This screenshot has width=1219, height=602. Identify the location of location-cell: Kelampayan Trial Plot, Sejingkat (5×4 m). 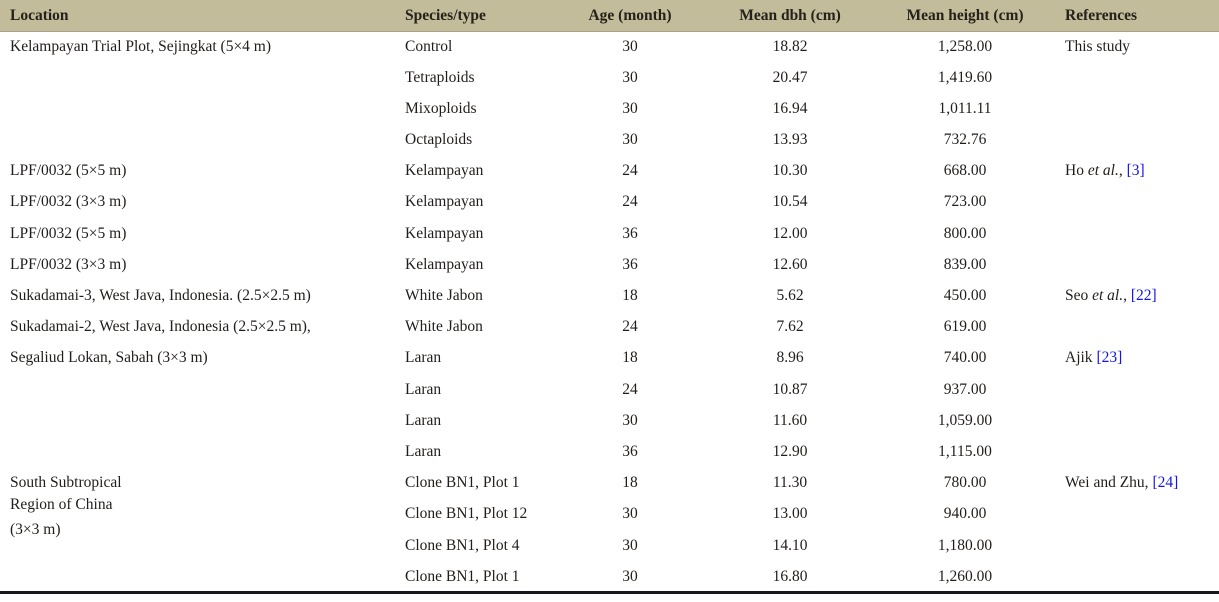
(198, 94).